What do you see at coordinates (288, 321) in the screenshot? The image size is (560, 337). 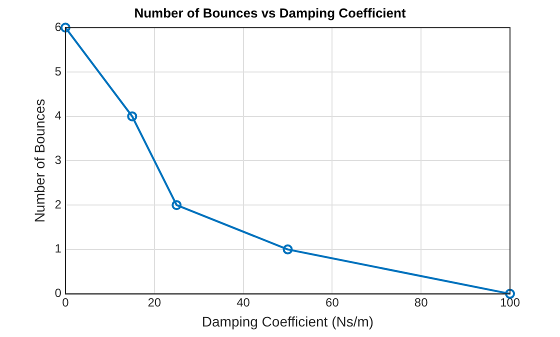 I see `x-axis-title: Damping Coefficient (Ns/m)` at bounding box center [288, 321].